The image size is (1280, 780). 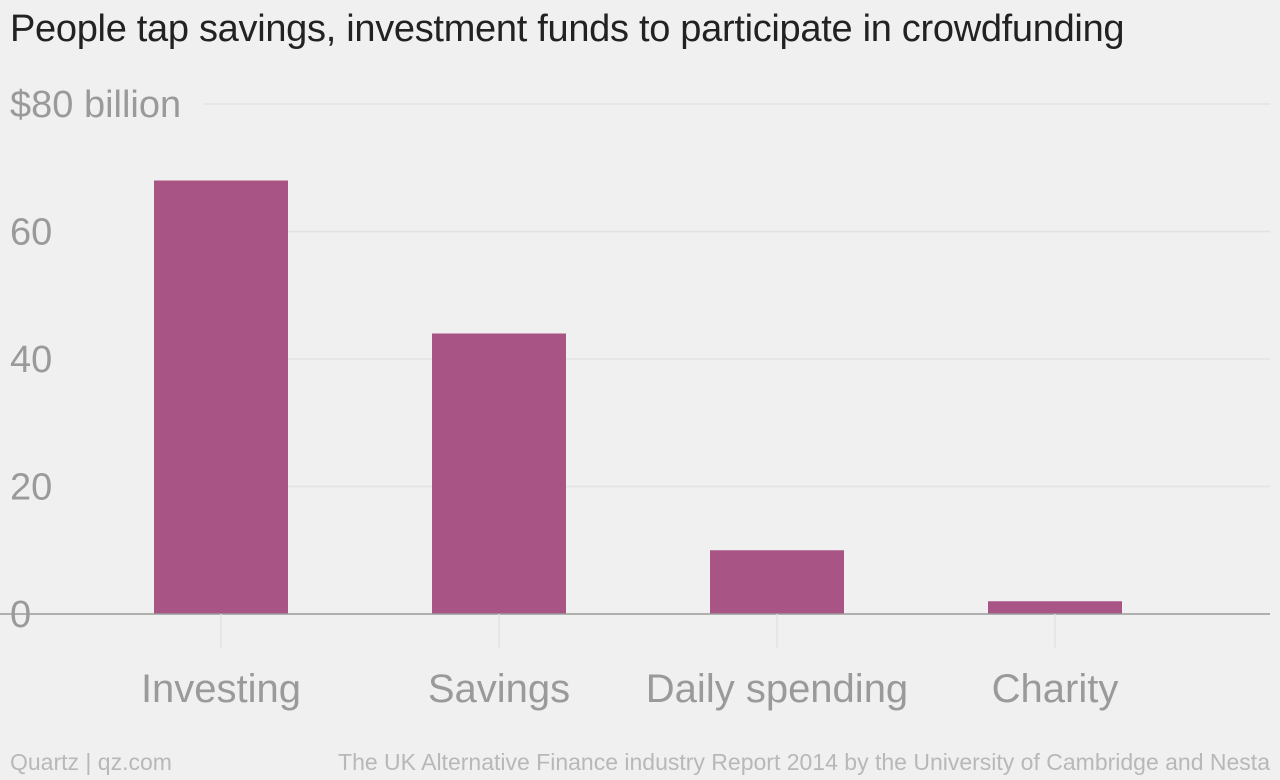 What do you see at coordinates (20, 615) in the screenshot?
I see `y-tick-label: 0` at bounding box center [20, 615].